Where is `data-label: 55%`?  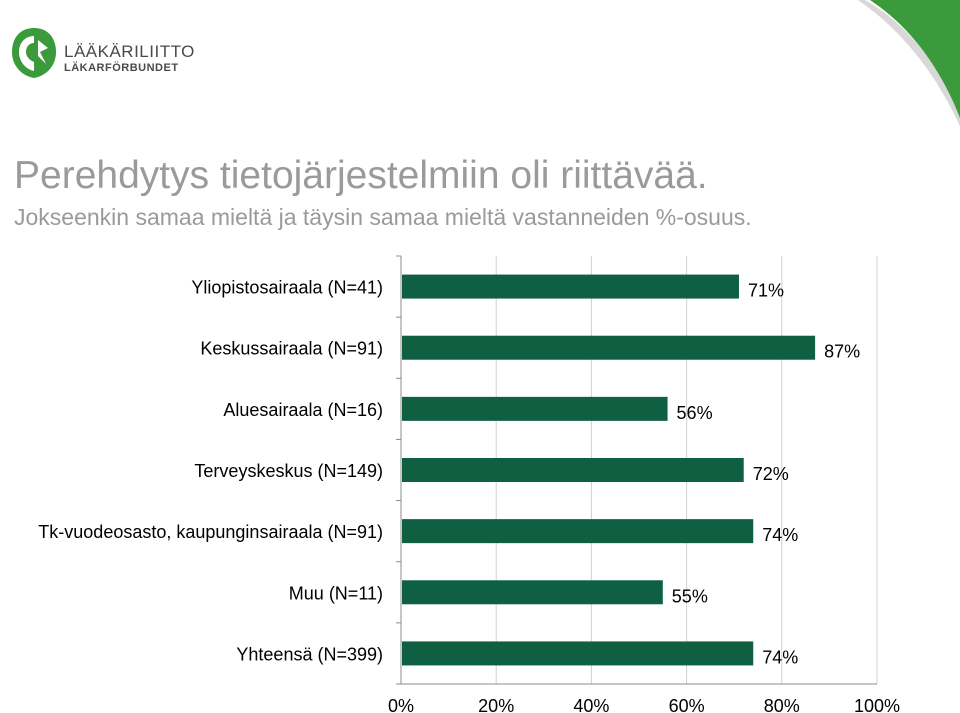 data-label: 55% is located at coordinates (690, 596).